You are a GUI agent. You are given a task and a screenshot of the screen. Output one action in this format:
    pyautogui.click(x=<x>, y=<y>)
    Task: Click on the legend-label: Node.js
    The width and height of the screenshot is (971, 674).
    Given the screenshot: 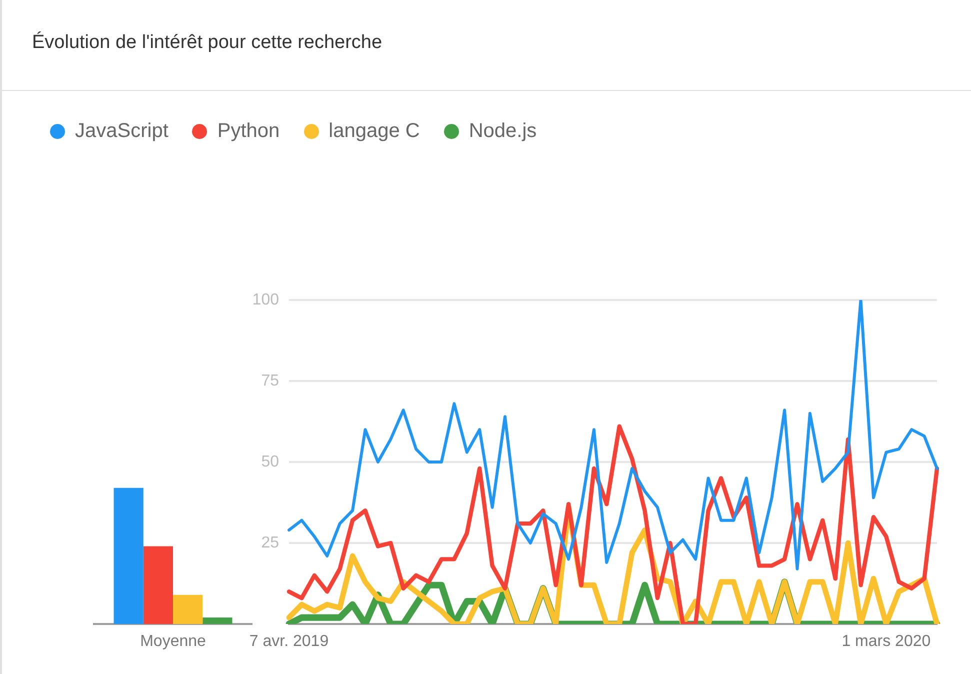 What is the action you would take?
    pyautogui.click(x=502, y=131)
    